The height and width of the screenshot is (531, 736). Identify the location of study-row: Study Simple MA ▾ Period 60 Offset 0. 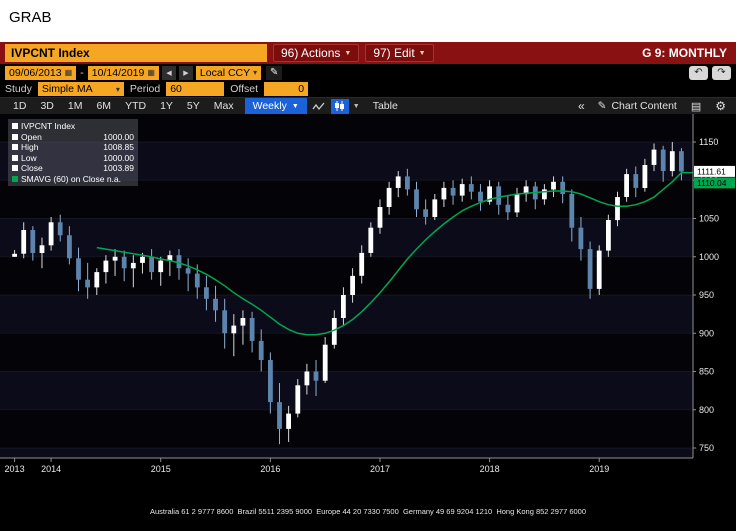
(368, 89).